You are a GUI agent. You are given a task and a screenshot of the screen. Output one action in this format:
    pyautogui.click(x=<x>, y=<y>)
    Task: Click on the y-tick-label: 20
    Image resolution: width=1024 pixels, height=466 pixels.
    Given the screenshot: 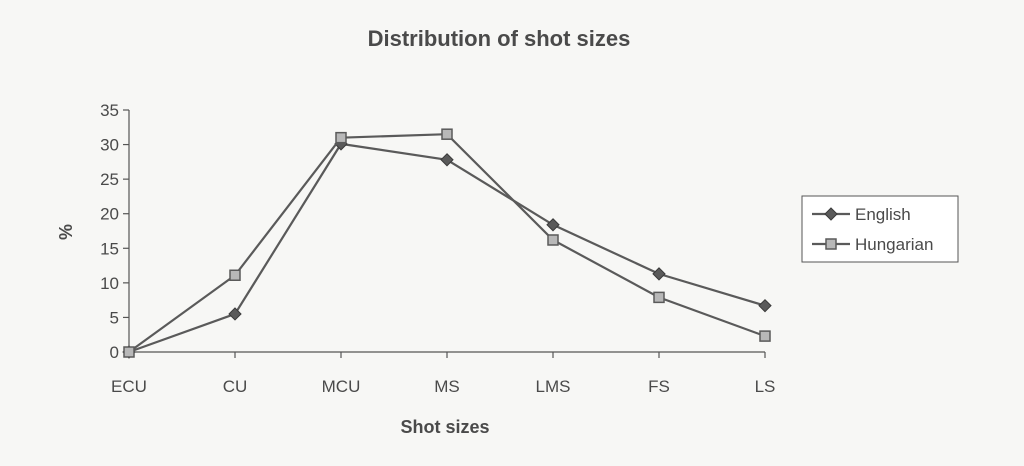 What is the action you would take?
    pyautogui.click(x=109, y=214)
    